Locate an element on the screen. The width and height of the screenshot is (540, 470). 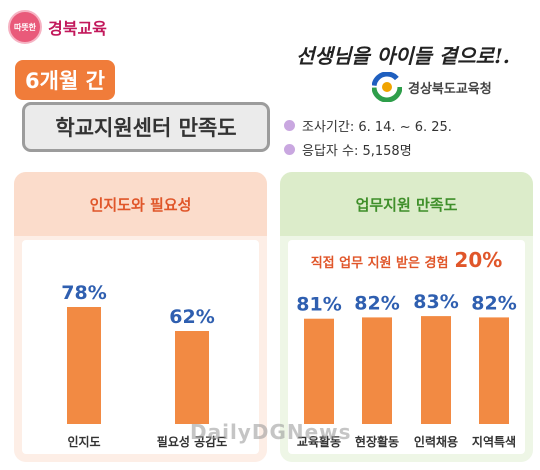
brand: 따뜻한 경북교육 is located at coordinates (57, 27).